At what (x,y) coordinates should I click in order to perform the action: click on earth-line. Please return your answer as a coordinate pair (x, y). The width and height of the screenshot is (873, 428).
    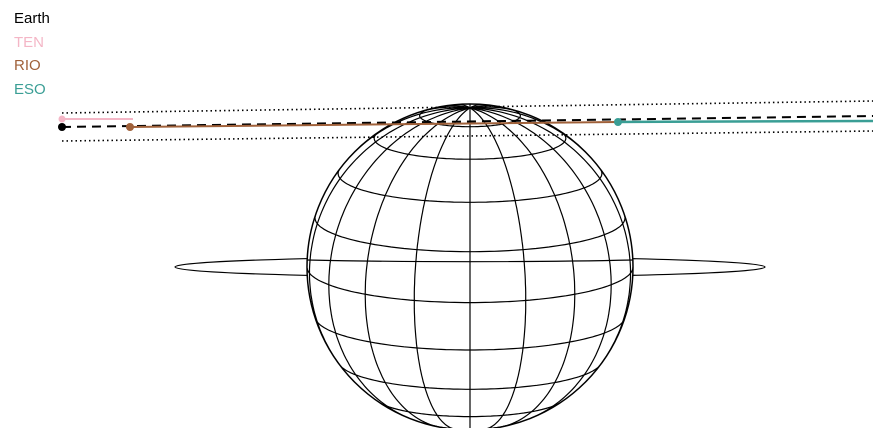
    Looking at the image, I should click on (467, 121).